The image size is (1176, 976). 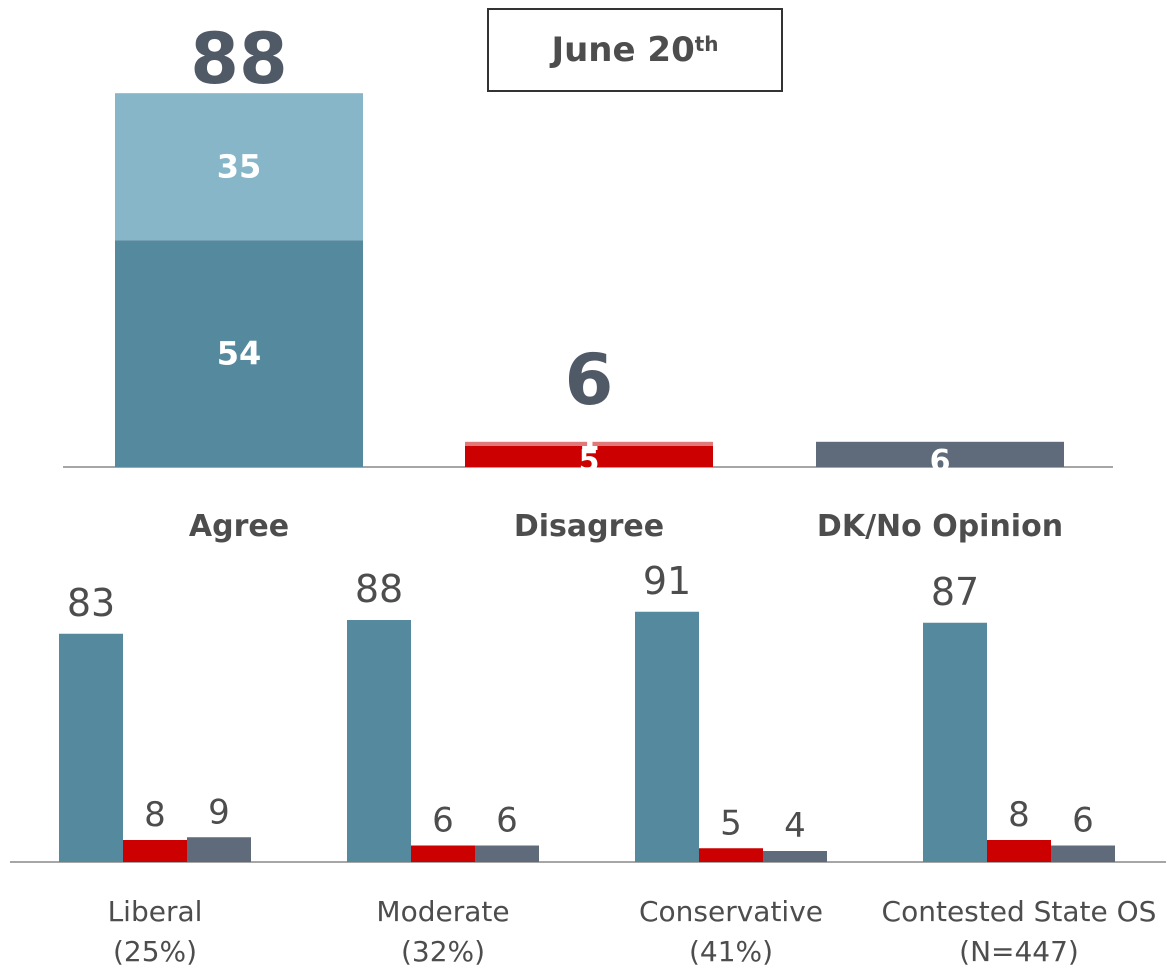 What do you see at coordinates (442, 911) in the screenshot?
I see `bottom-category-label: Moderate` at bounding box center [442, 911].